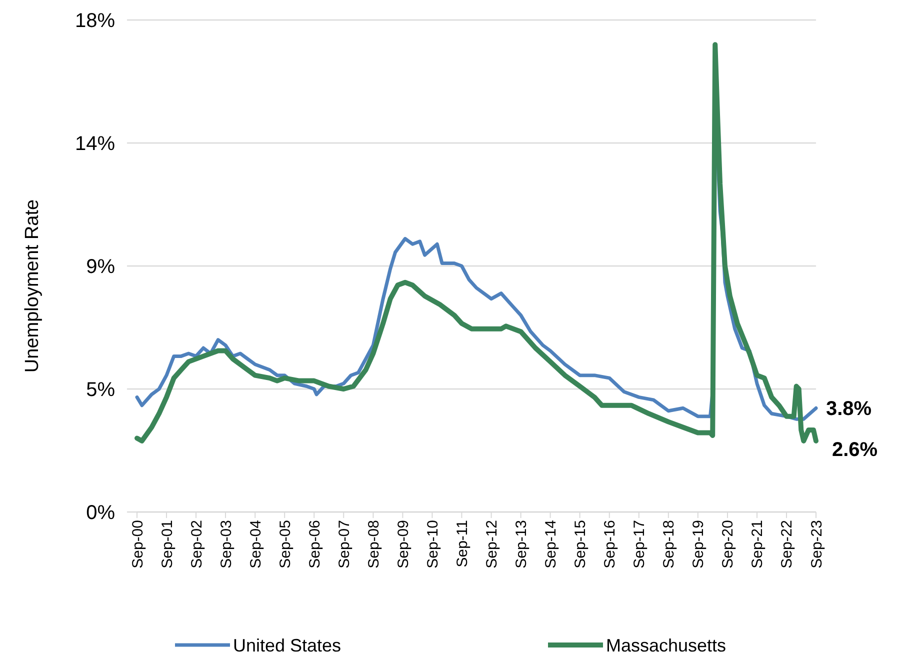 Image resolution: width=907 pixels, height=656 pixels. I want to click on x-tick-label: Sep-21, so click(757, 544).